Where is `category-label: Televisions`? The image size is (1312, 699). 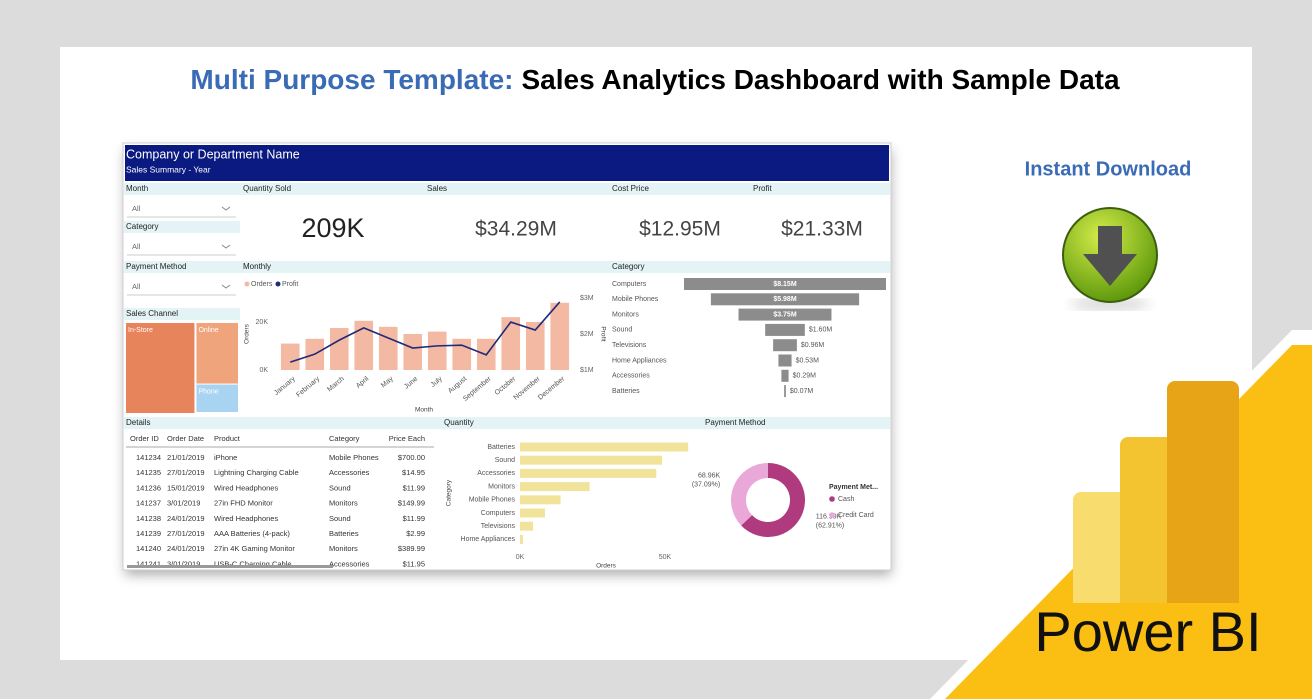 category-label: Televisions is located at coordinates (629, 345).